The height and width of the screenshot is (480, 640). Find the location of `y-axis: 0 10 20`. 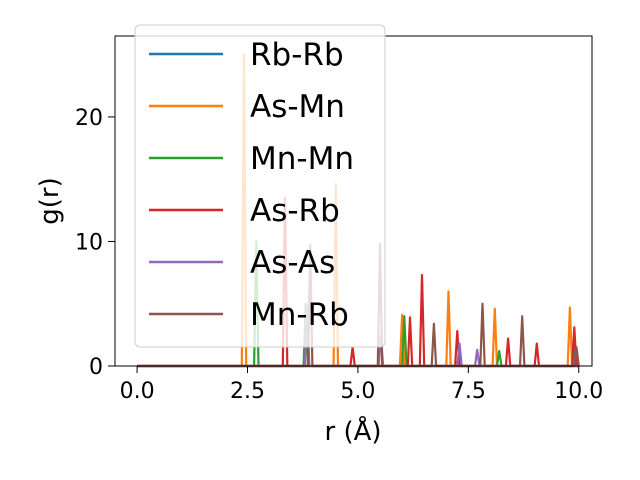

y-axis: 0 10 20 is located at coordinates (95, 243).